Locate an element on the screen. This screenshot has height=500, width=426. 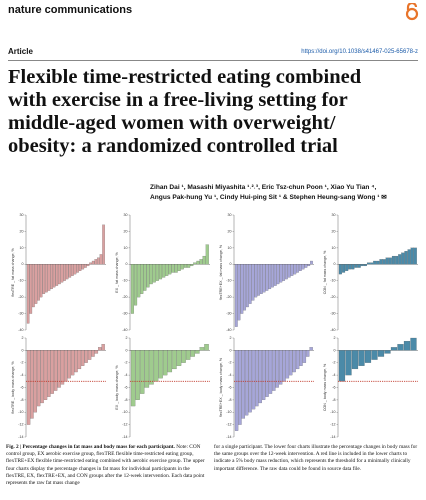
y-tick-label: -2 is located at coordinates (229, 363).